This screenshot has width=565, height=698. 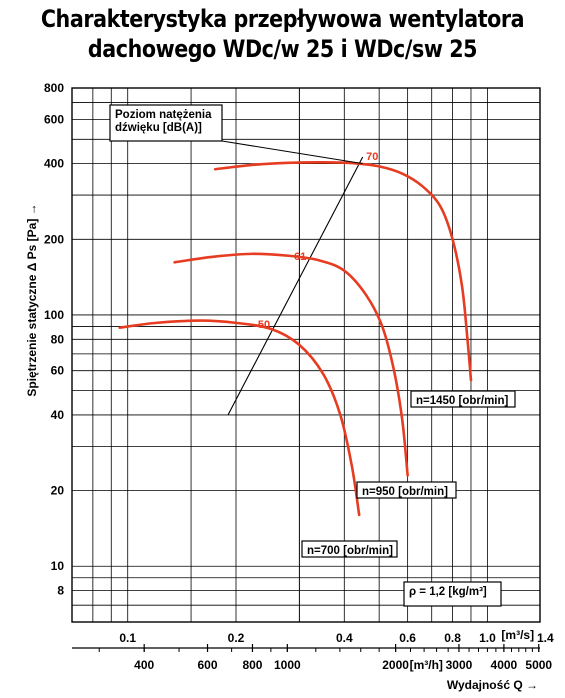 What do you see at coordinates (54, 88) in the screenshot?
I see `y-tick-label: 800` at bounding box center [54, 88].